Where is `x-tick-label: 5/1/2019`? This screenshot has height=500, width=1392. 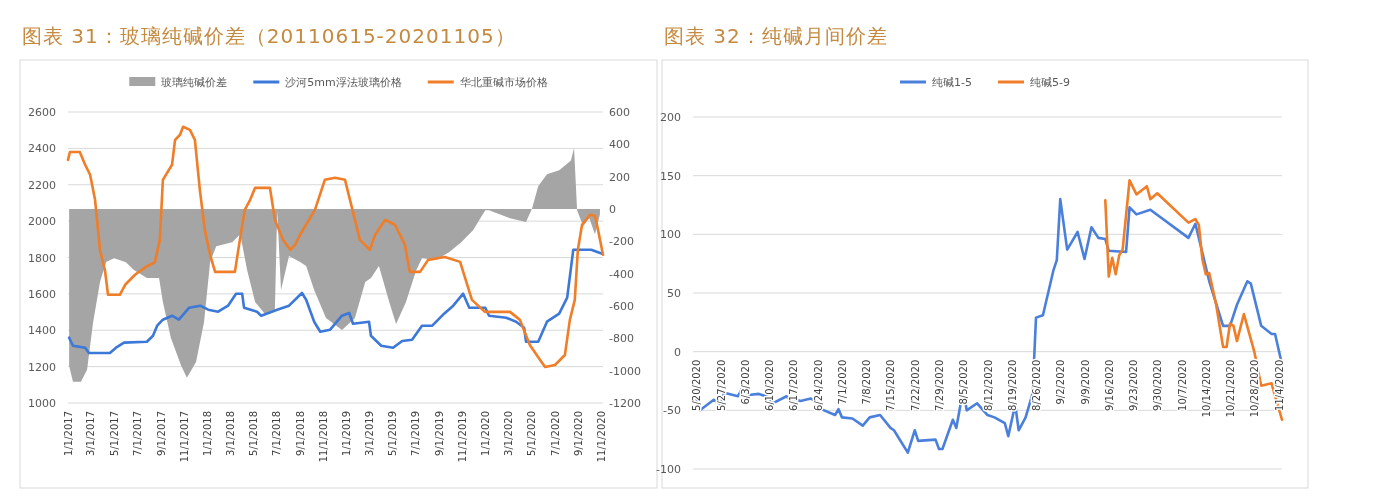 x-tick-label: 5/1/2019 is located at coordinates (392, 433).